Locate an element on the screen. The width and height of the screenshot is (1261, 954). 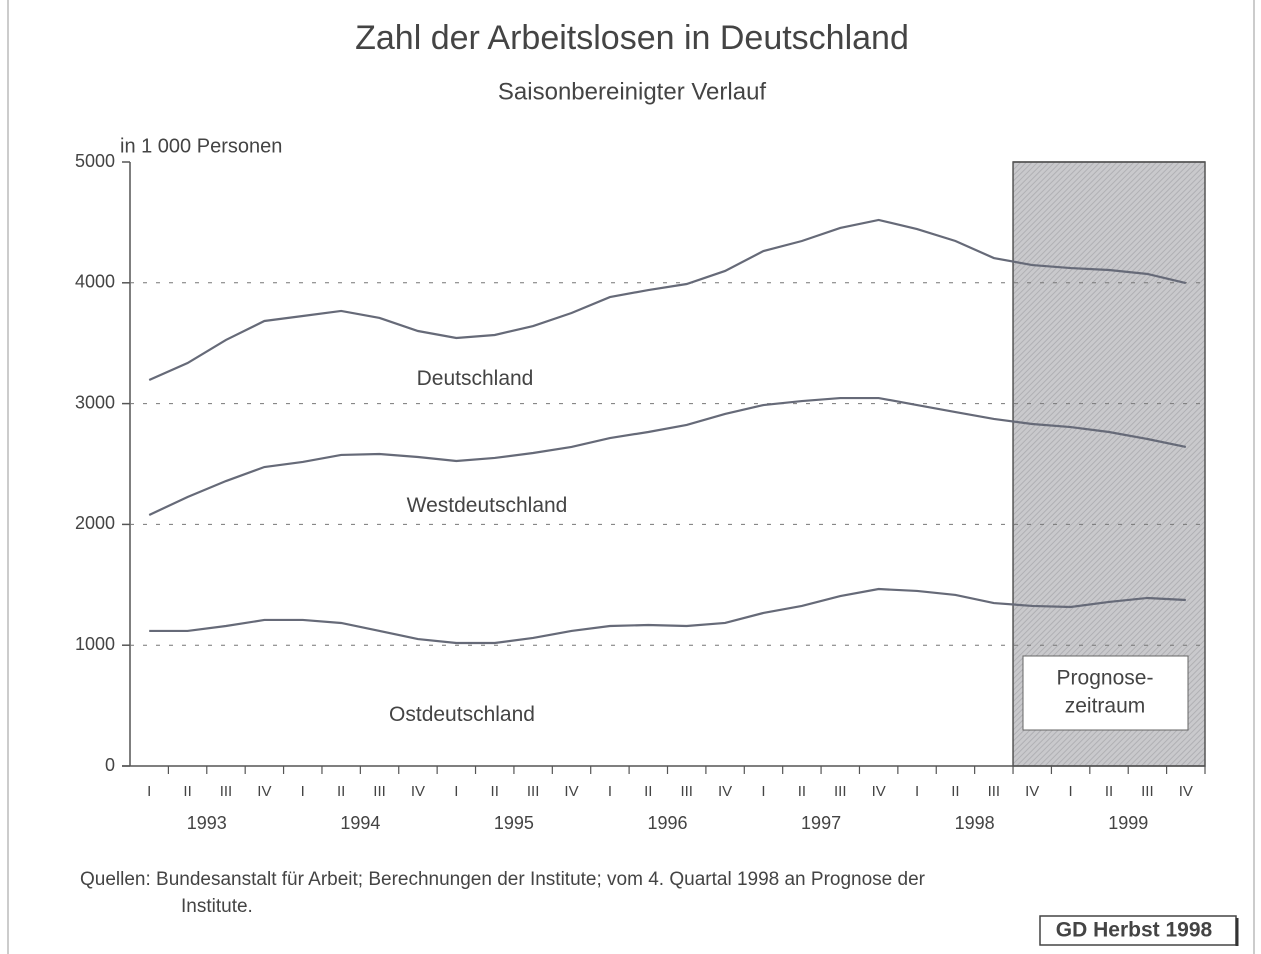
y-tick-label: 4000 is located at coordinates (95, 282).